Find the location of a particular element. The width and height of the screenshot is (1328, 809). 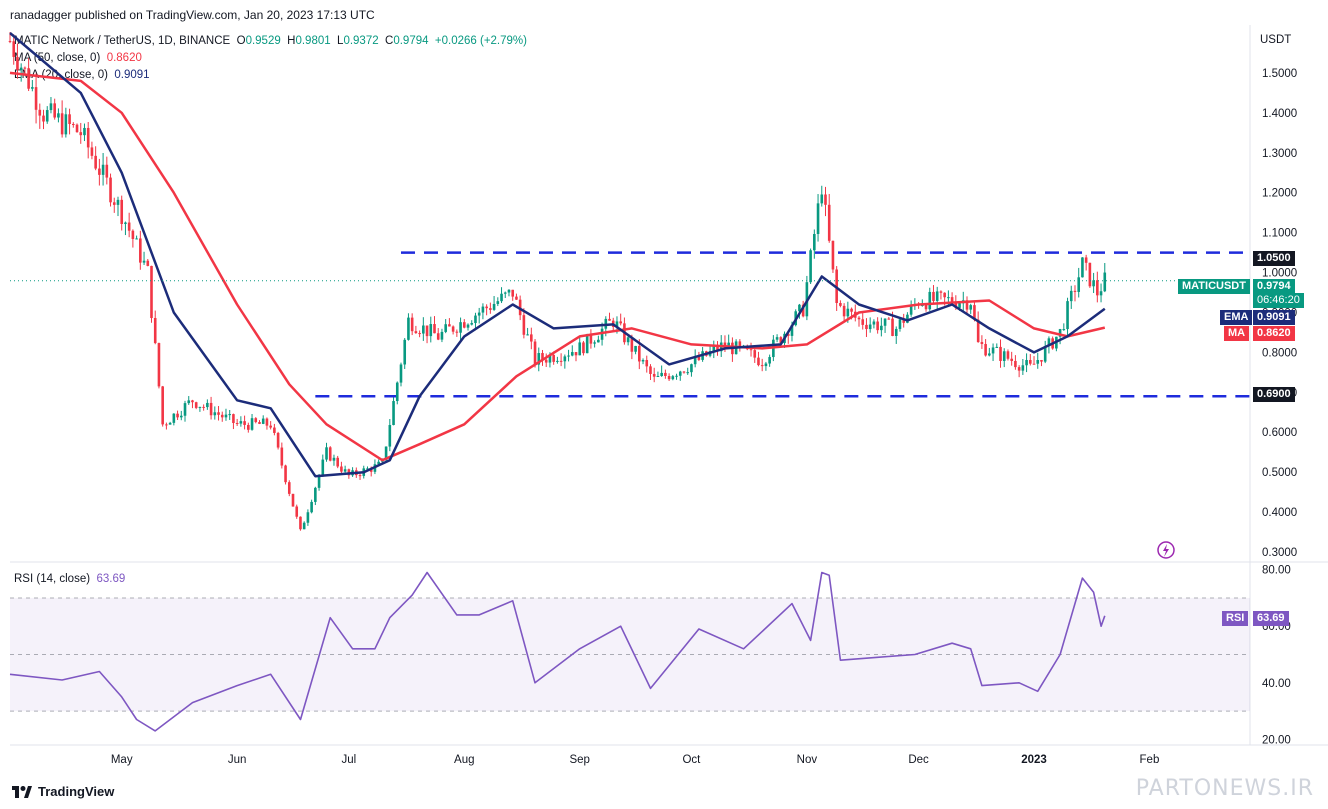

tradingview-logo: TradingView is located at coordinates (63, 791).